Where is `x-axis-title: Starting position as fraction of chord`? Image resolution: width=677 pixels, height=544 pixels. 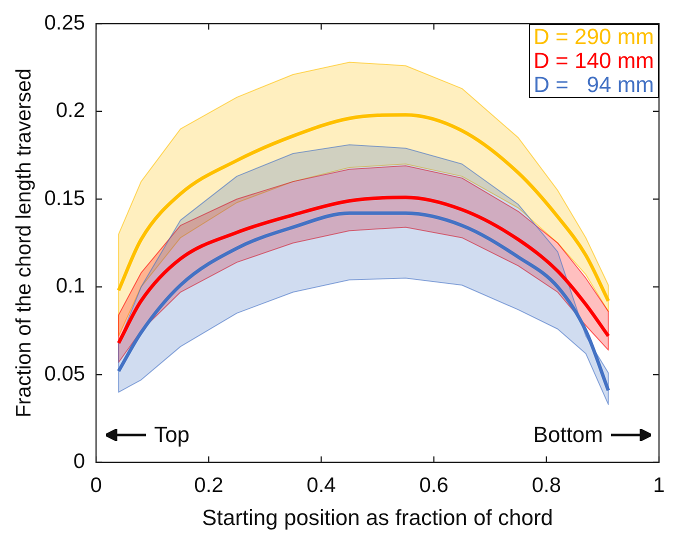
x-axis-title: Starting position as fraction of chord is located at coordinates (378, 517).